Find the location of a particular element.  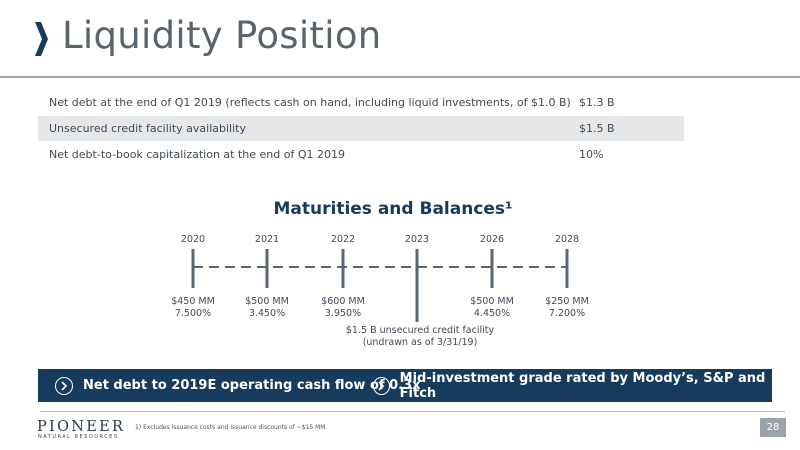

year-label: 2021 is located at coordinates (267, 239).